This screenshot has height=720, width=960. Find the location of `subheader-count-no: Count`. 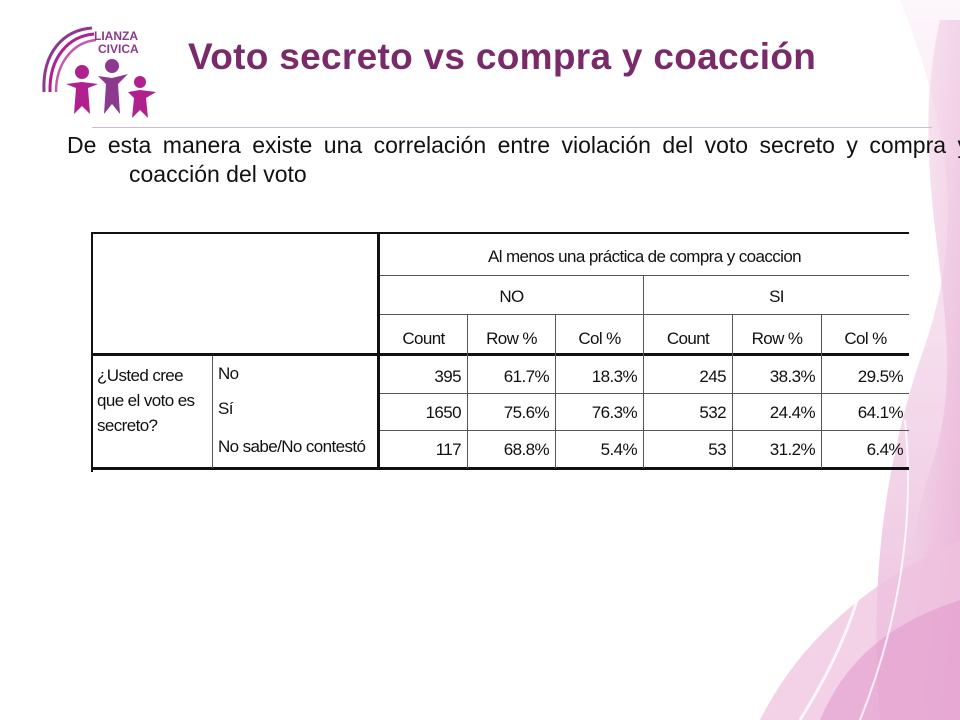

subheader-count-no: Count is located at coordinates (423, 338).